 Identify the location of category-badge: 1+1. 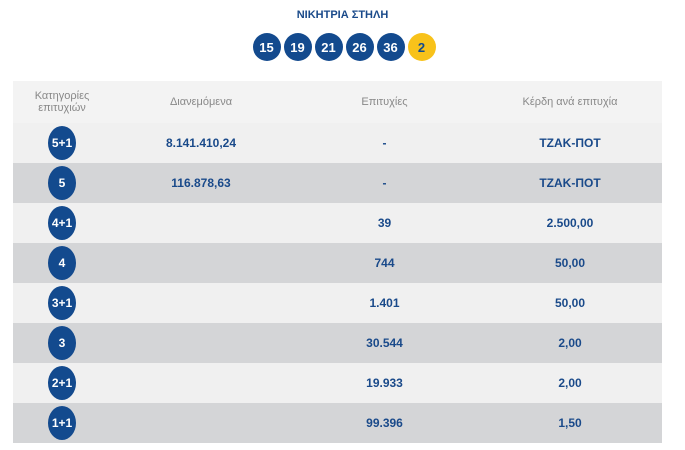
(62, 423).